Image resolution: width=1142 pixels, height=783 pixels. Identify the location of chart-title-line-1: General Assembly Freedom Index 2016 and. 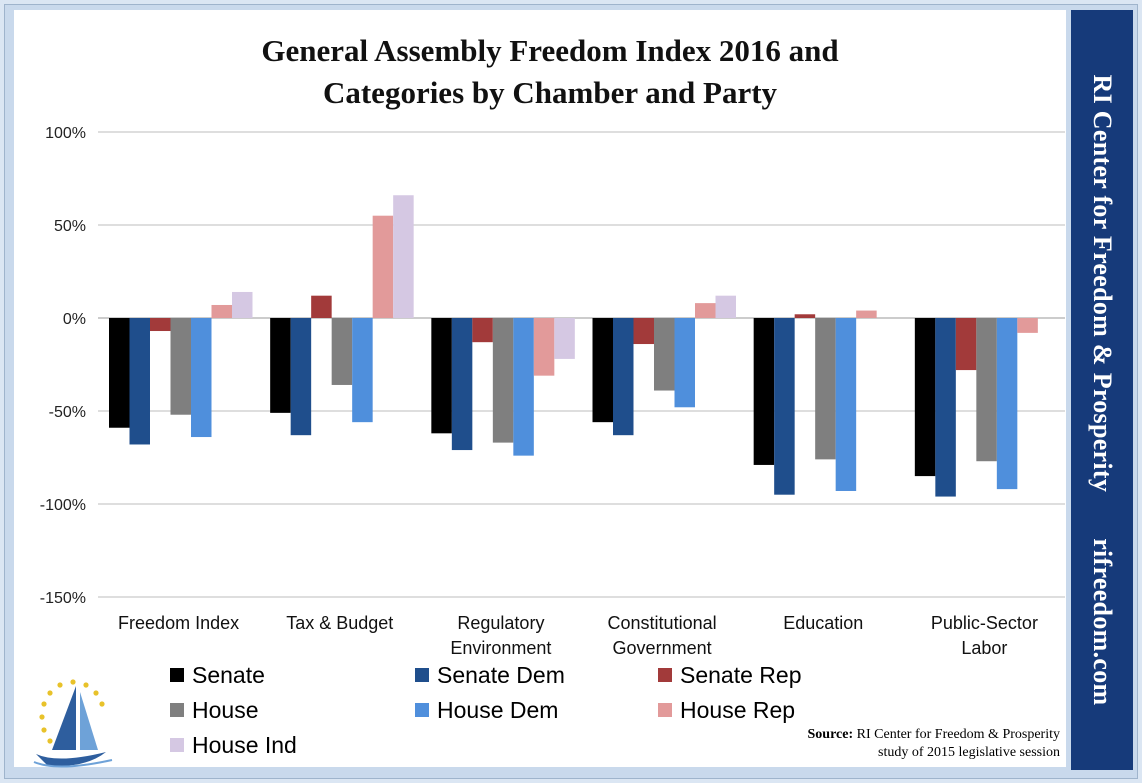
(550, 50).